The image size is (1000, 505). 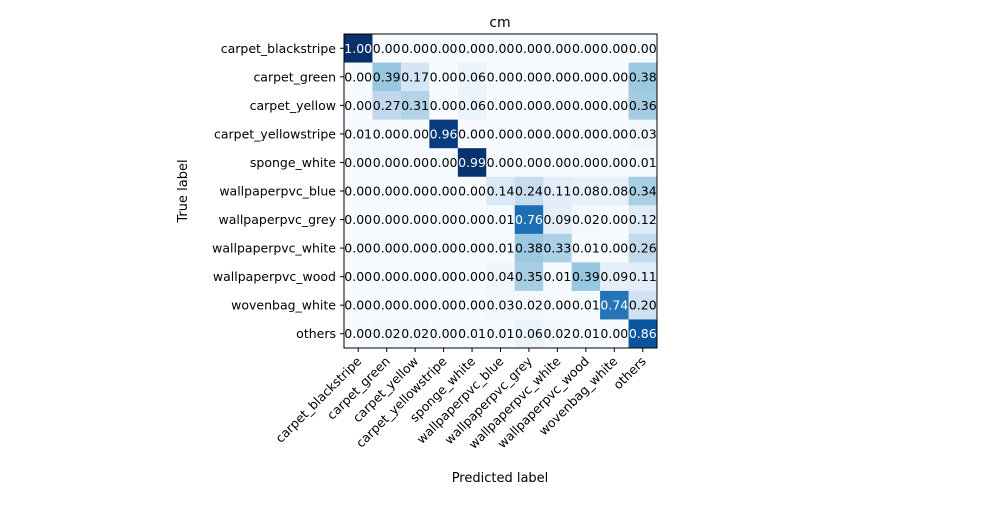 I want to click on cell-value-label: 1.00, so click(x=358, y=48).